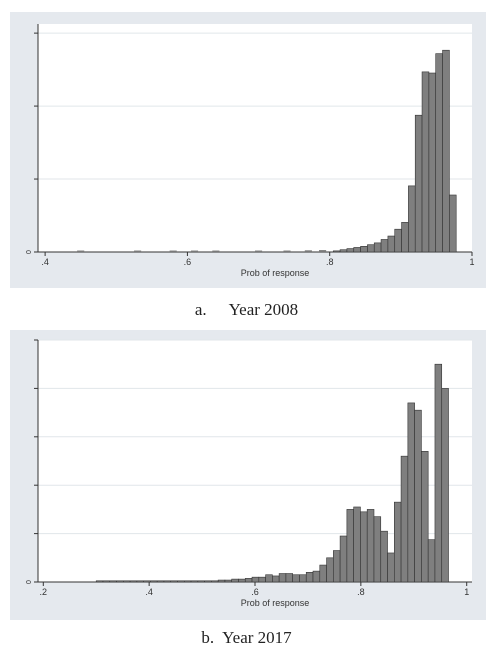 This screenshot has width=493, height=650. I want to click on x-tick-label: .2, so click(44, 592).